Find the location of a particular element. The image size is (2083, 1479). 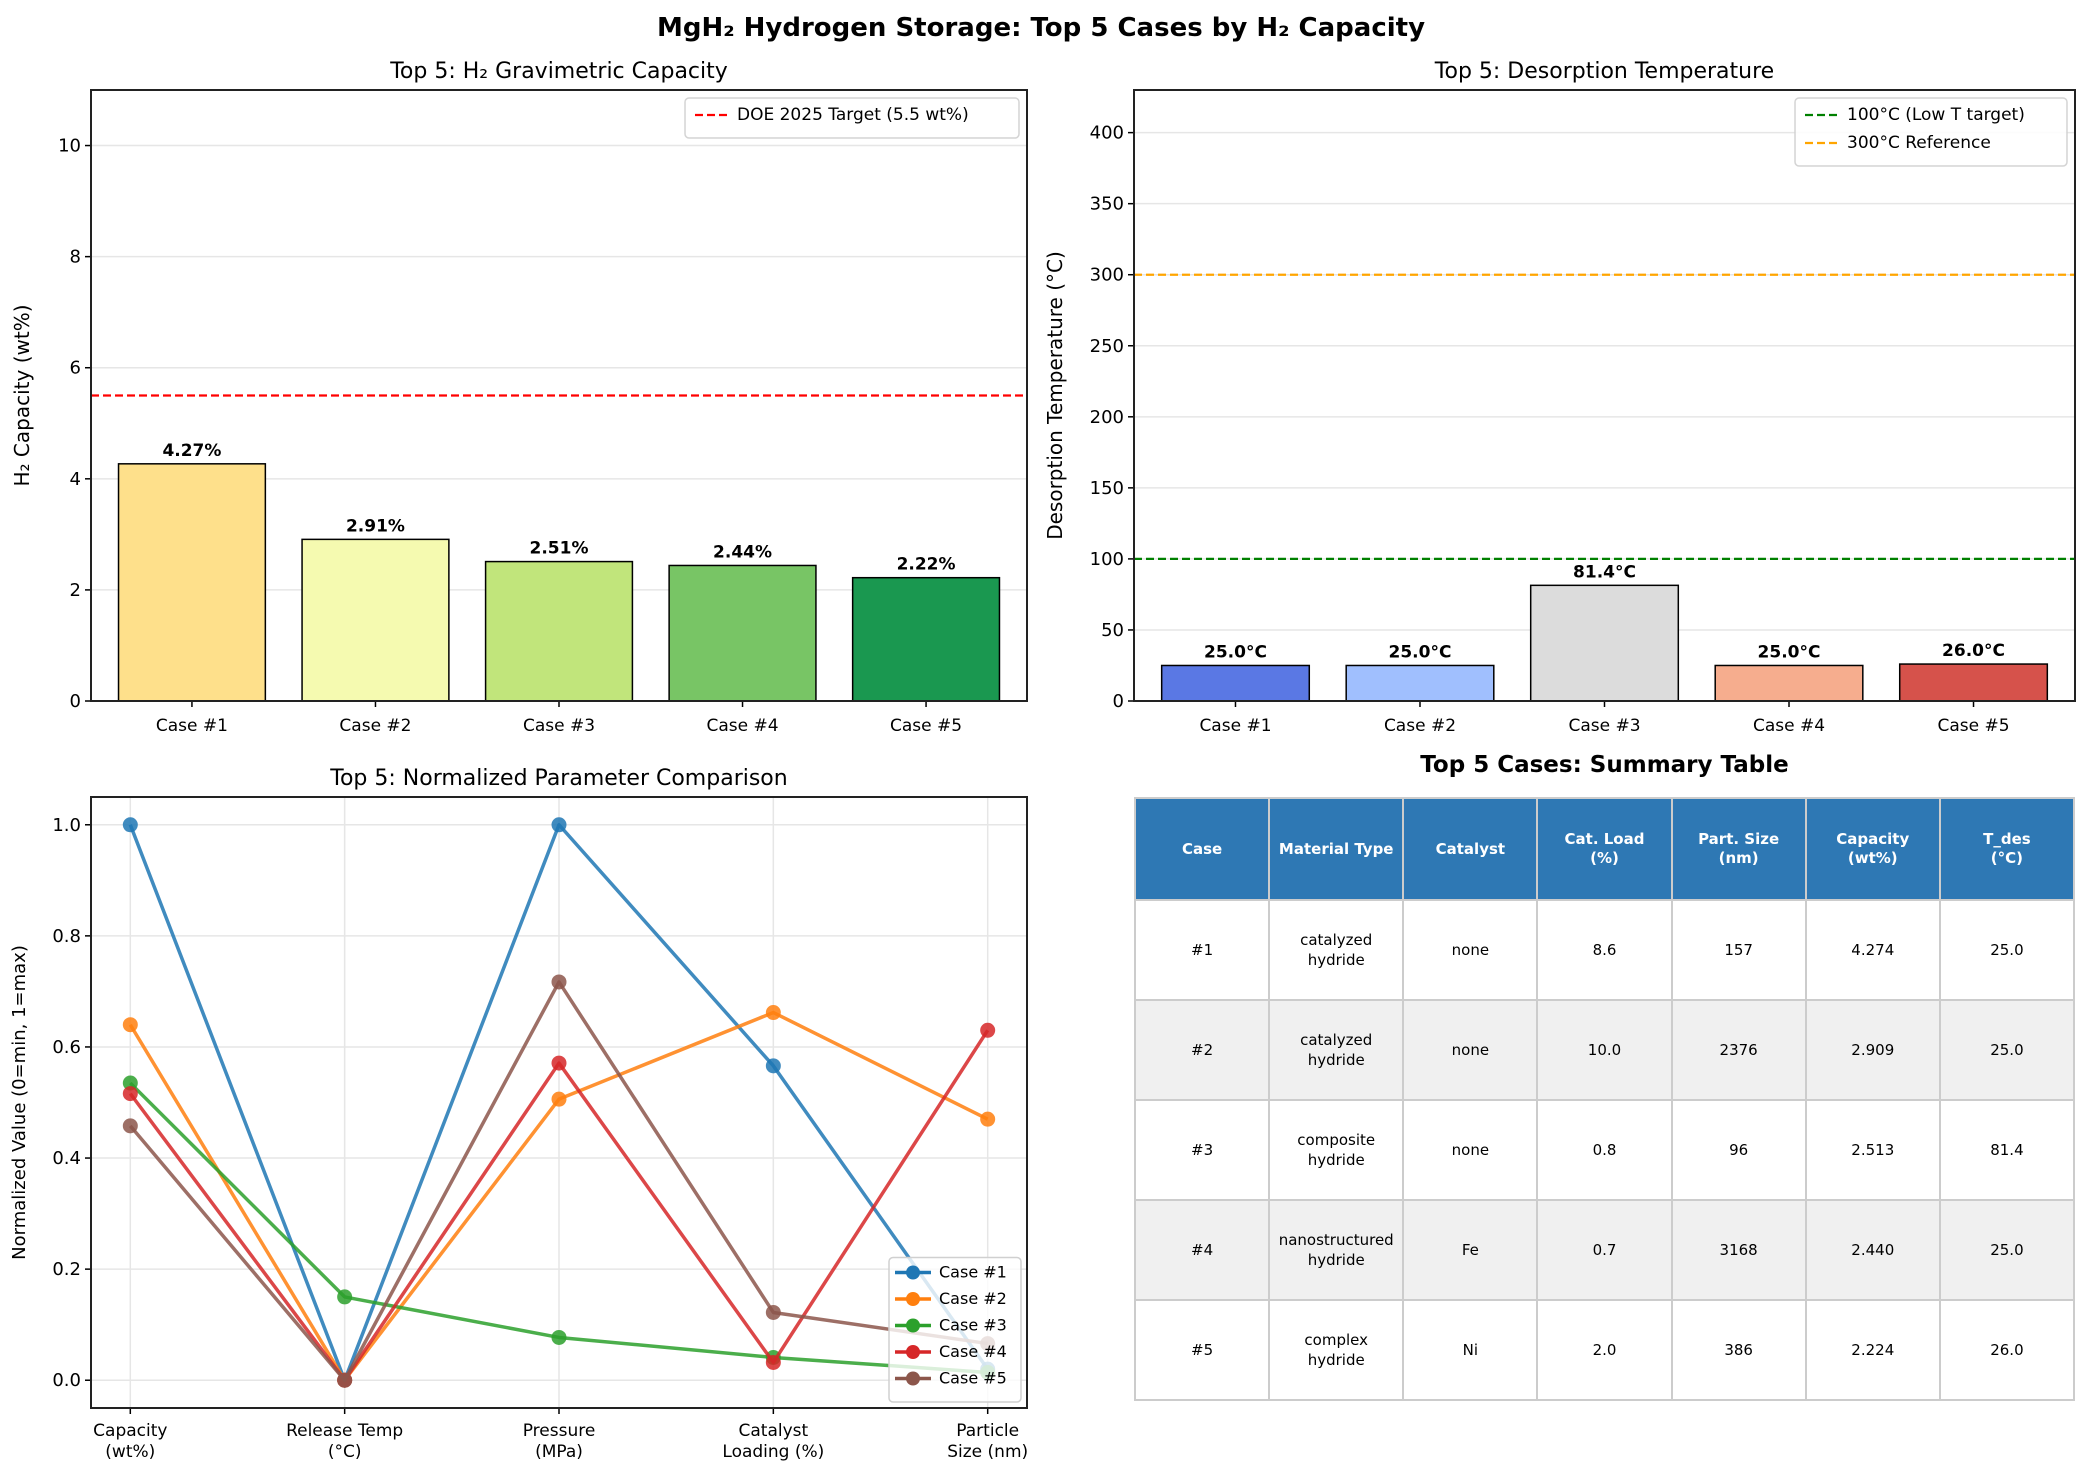

table-cell: 2.0 is located at coordinates (1604, 1350).